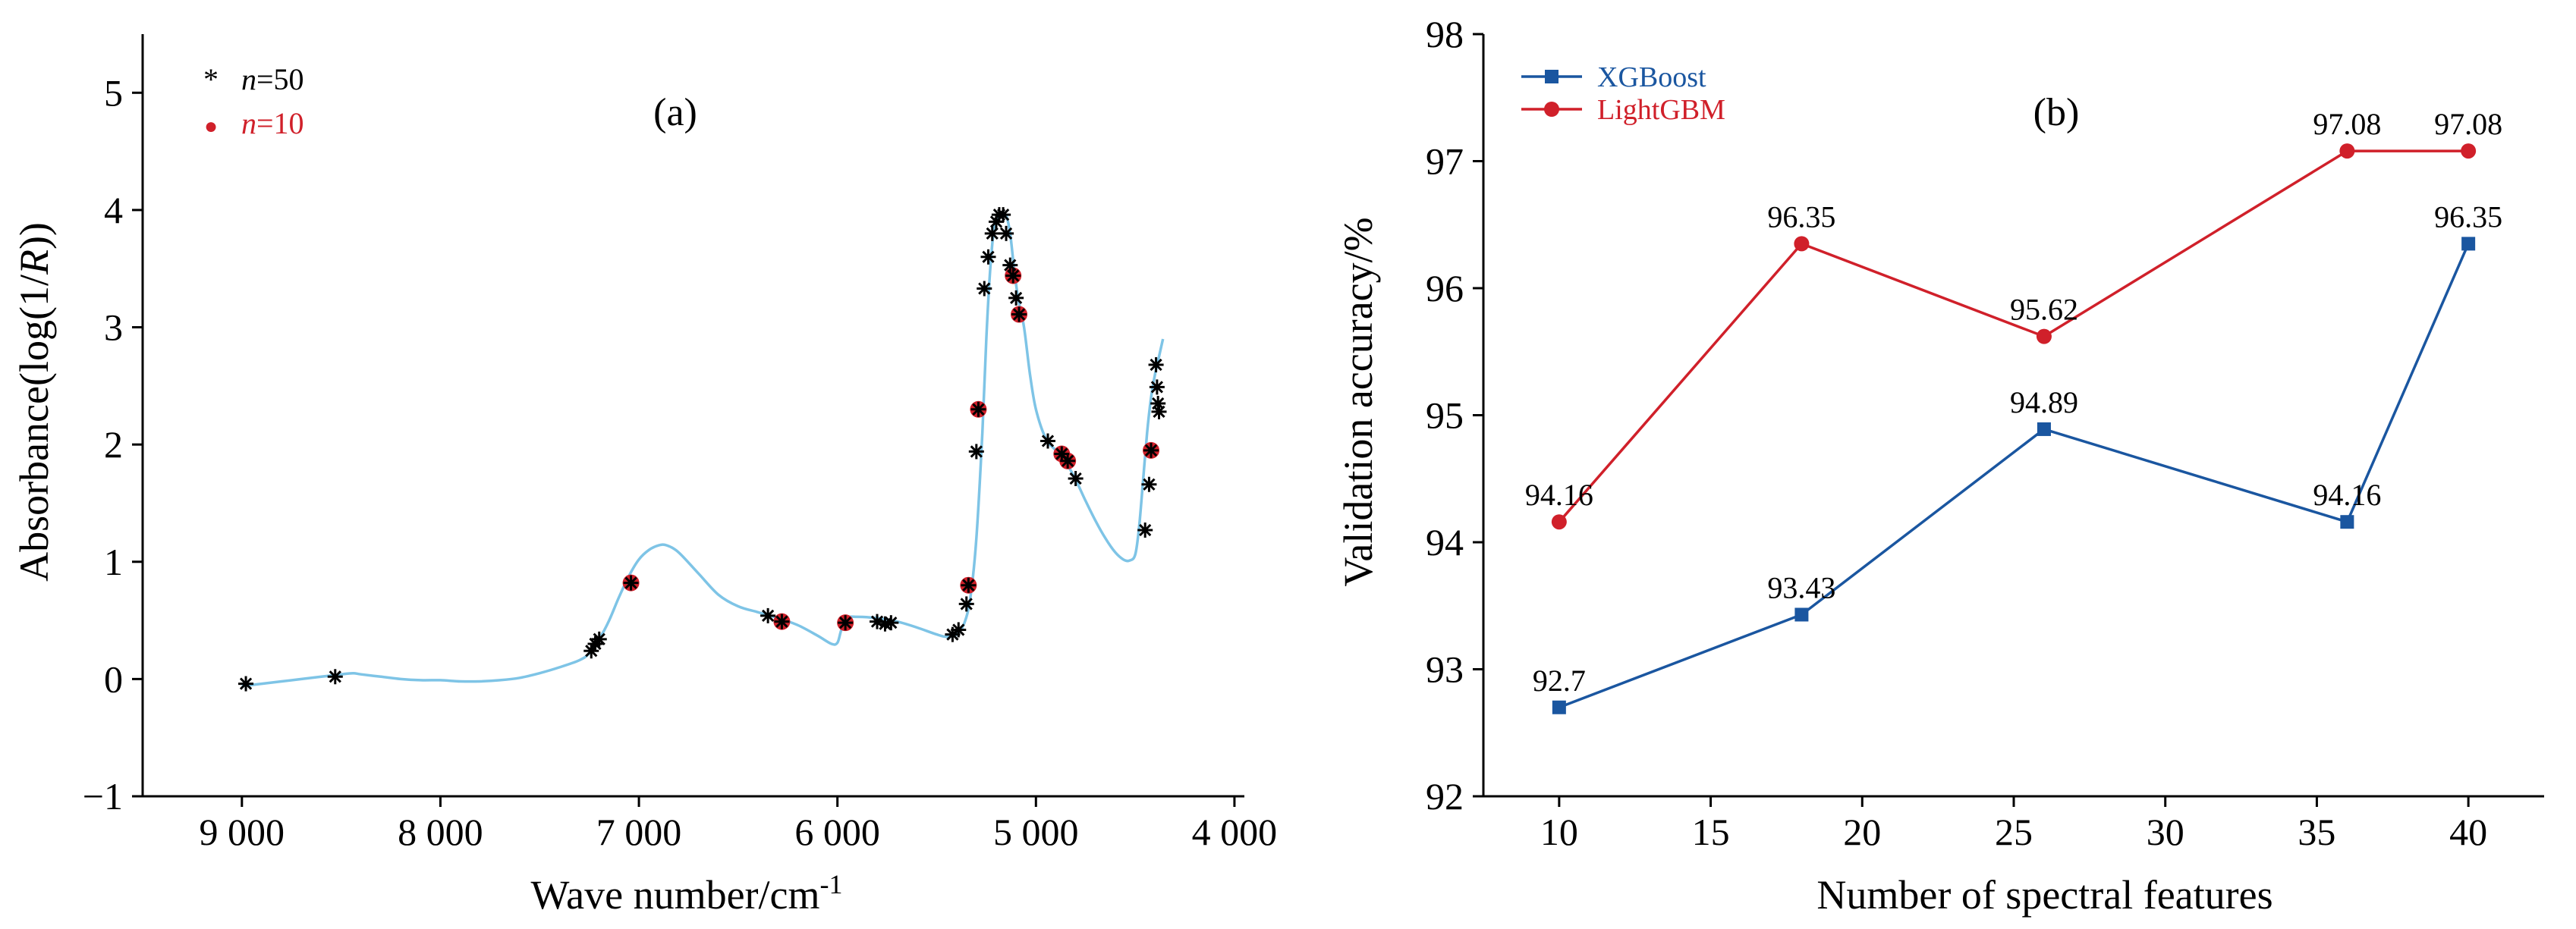 Image resolution: width=2576 pixels, height=929 pixels. I want to click on b-data-label-lightgbm: 97.08, so click(2347, 124).